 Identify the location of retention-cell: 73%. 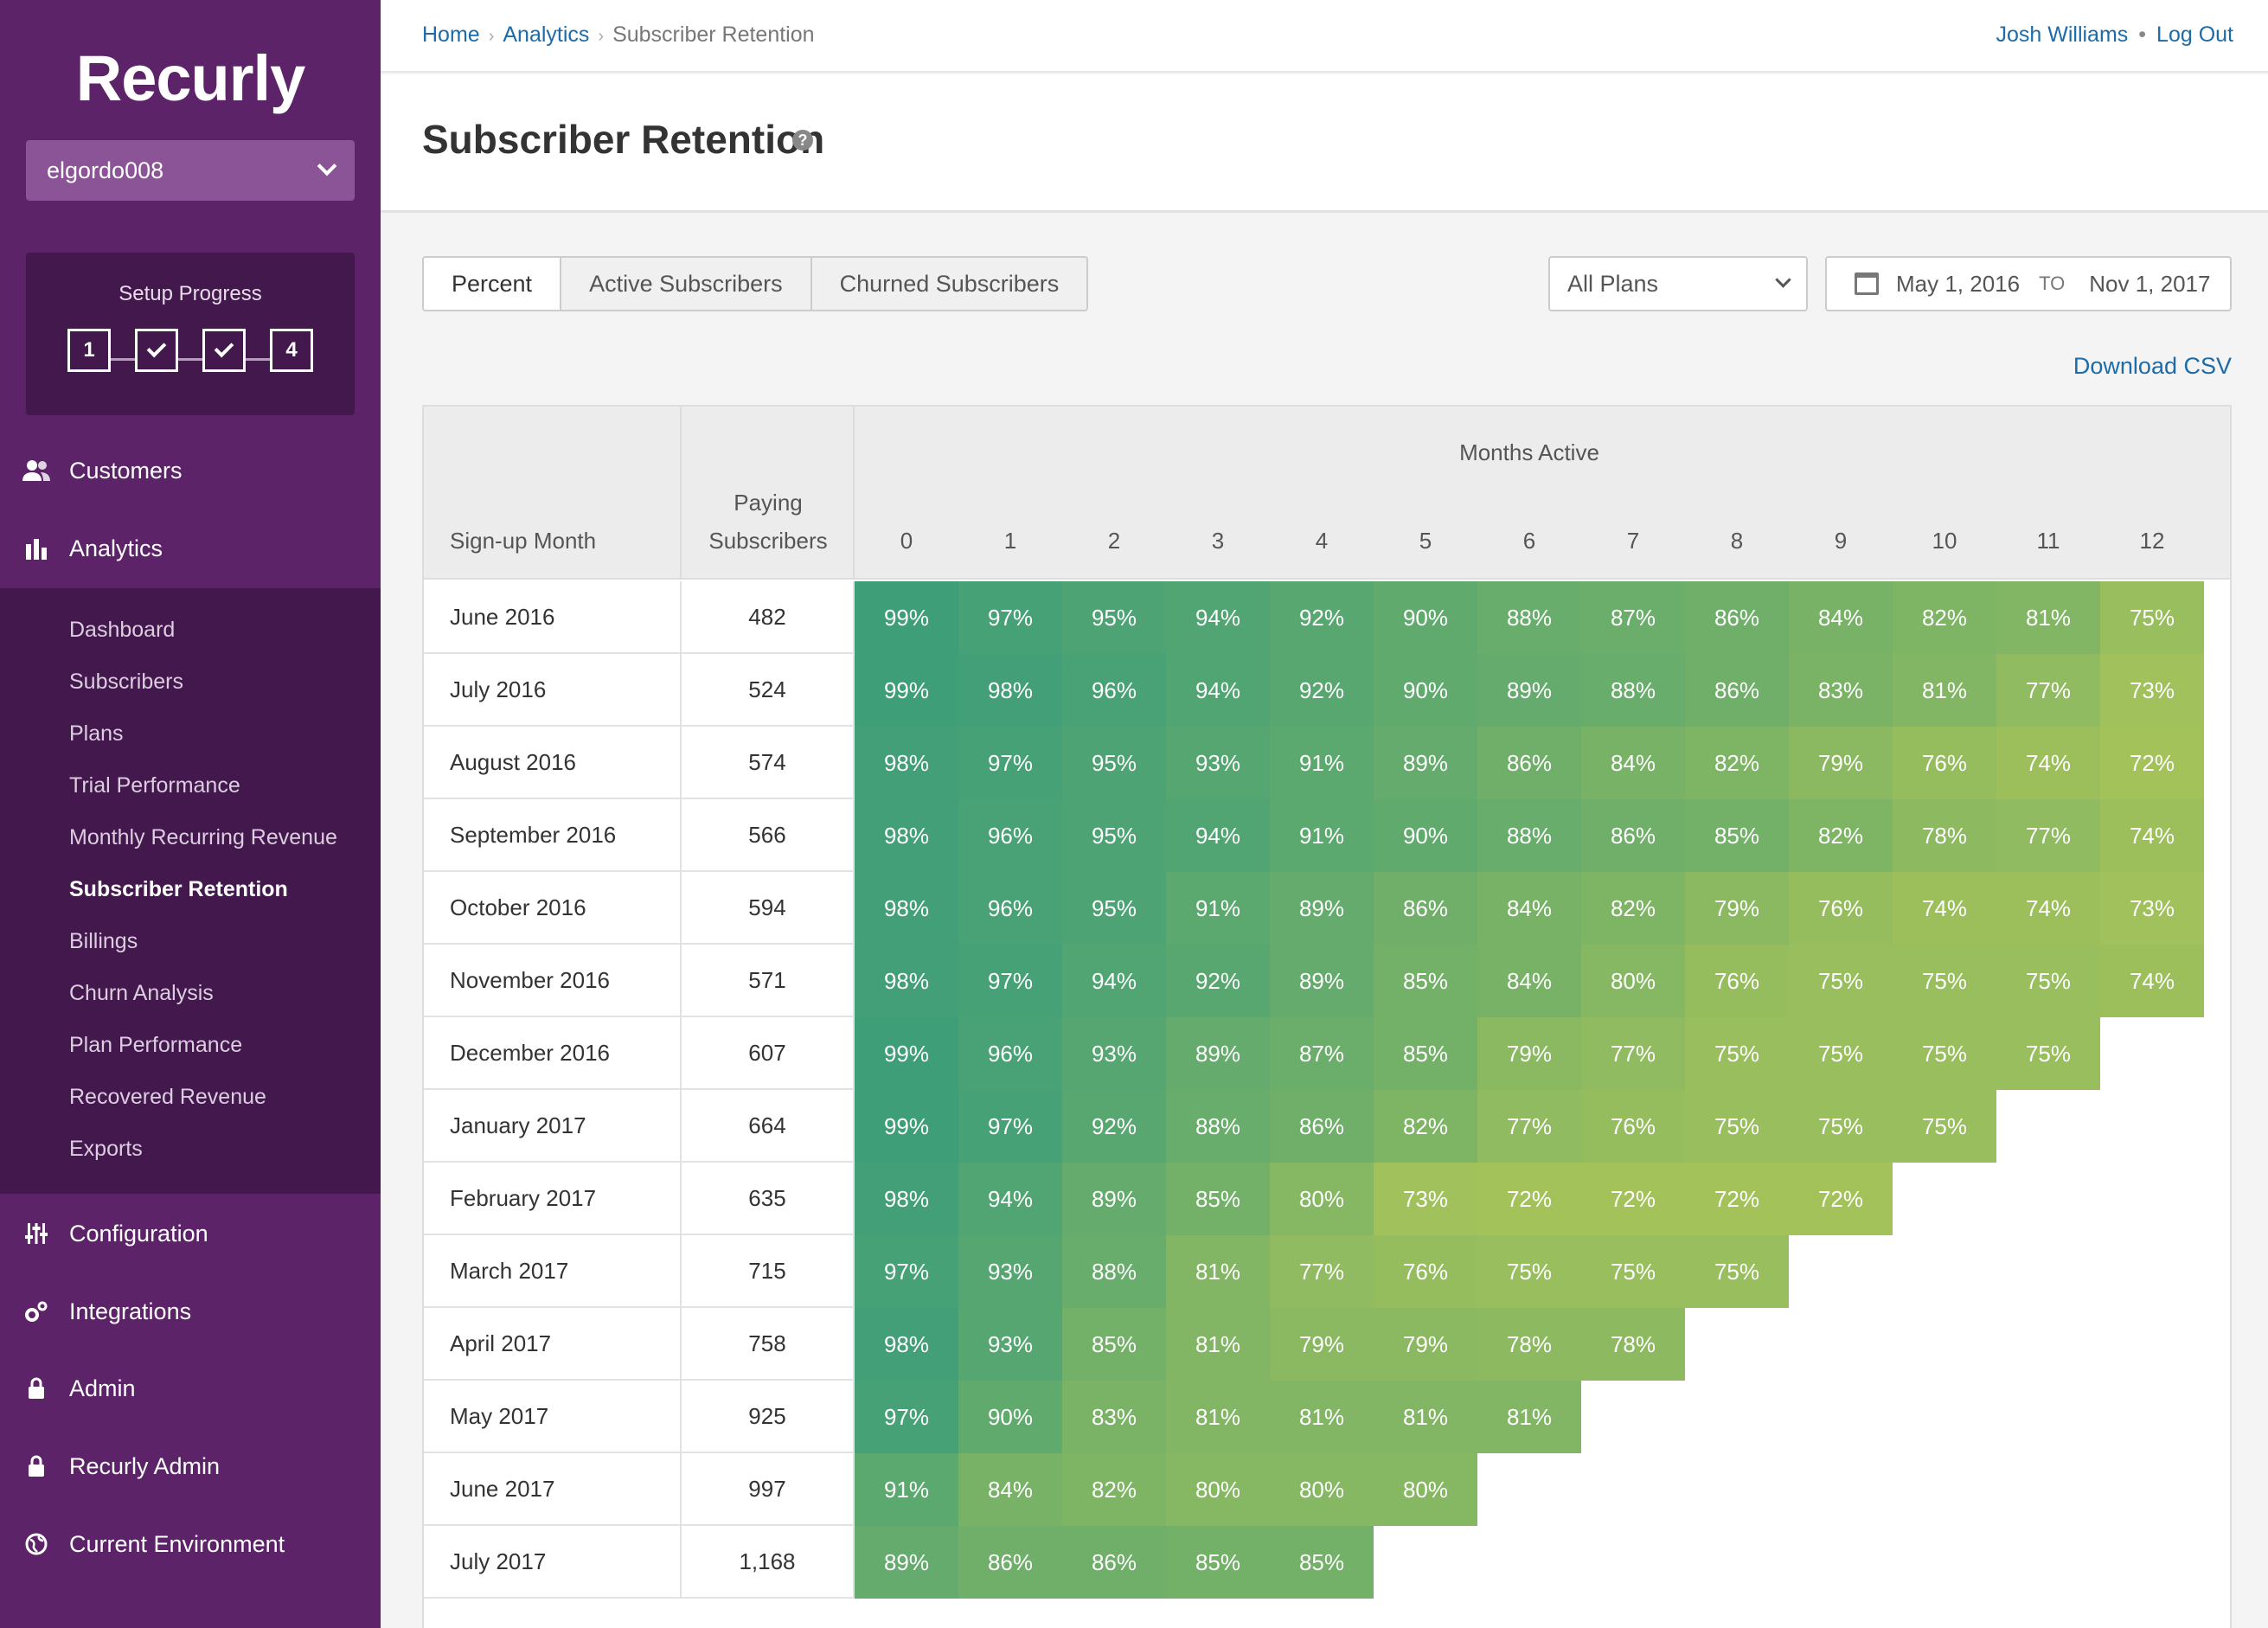
(1425, 1199).